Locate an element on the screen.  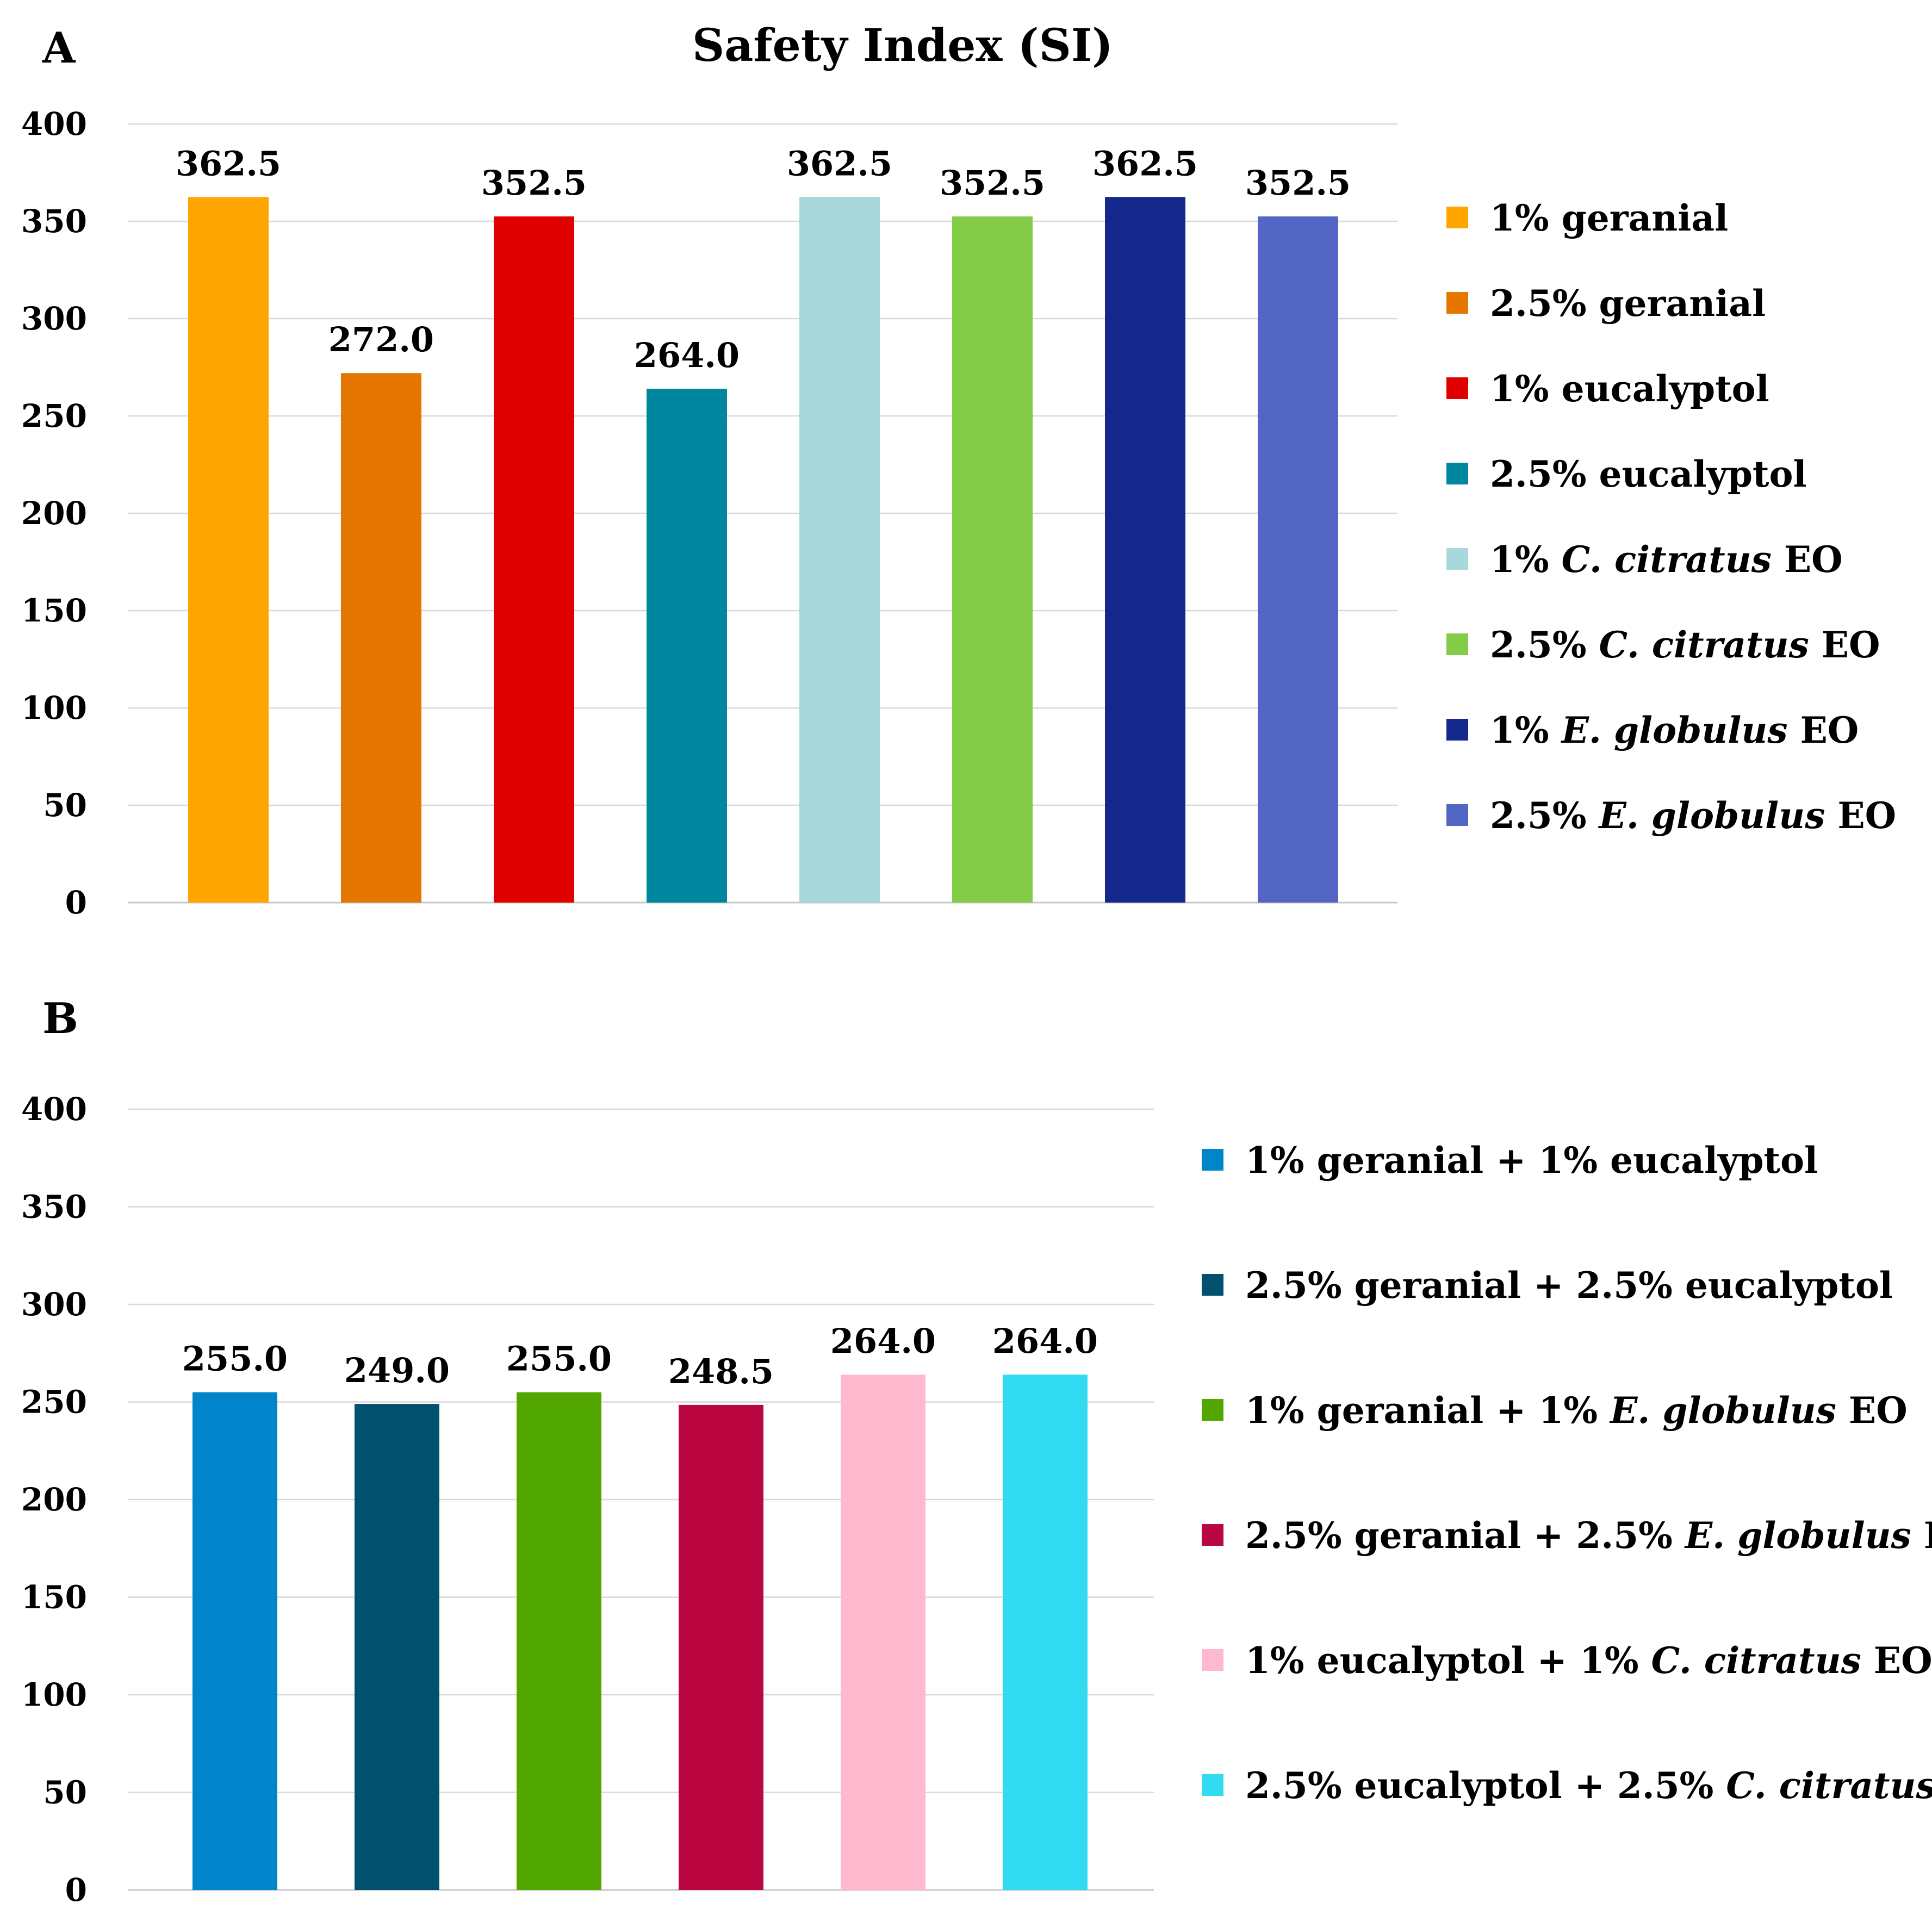
panel-b-bars is located at coordinates (640, 1632).